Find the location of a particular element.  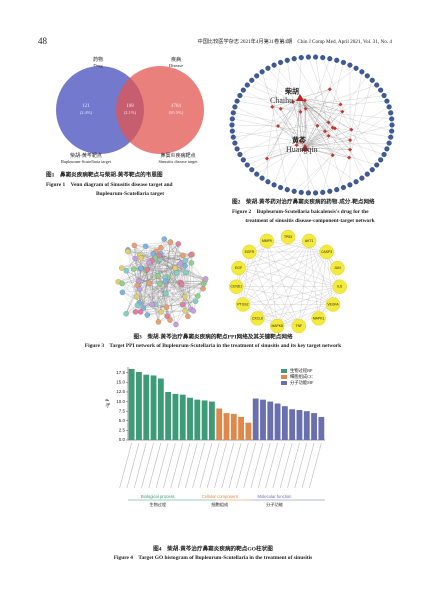

caption: 图4 柴胡-黄芩治疗鼻窦炎疾病的靶点GO柱状图 is located at coordinates (213, 548).